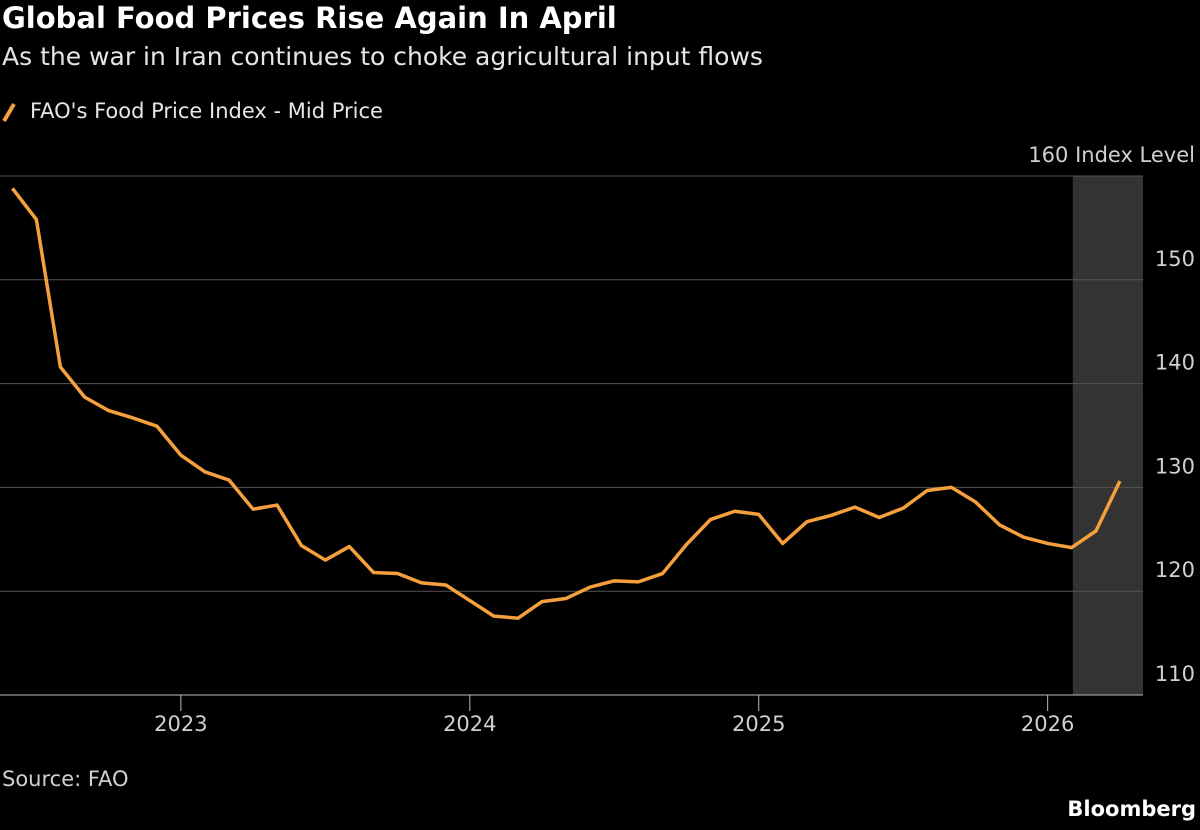 The image size is (1200, 830). Describe the element at coordinates (1111, 155) in the screenshot. I see `y-tick-label: 160 Index Level` at that location.